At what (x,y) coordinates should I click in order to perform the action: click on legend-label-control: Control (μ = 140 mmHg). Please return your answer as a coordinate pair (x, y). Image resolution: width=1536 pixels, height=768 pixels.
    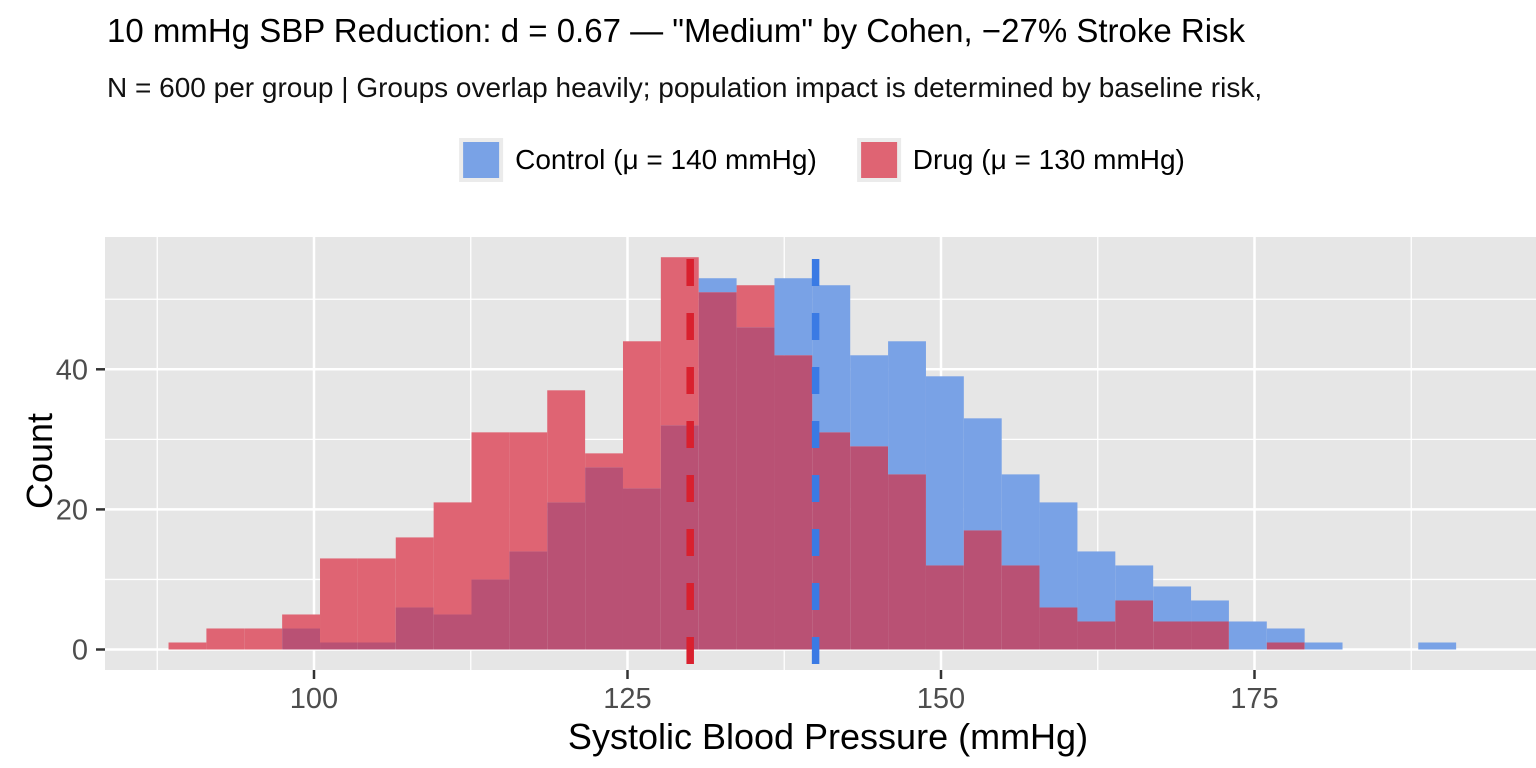
    Looking at the image, I should click on (666, 159).